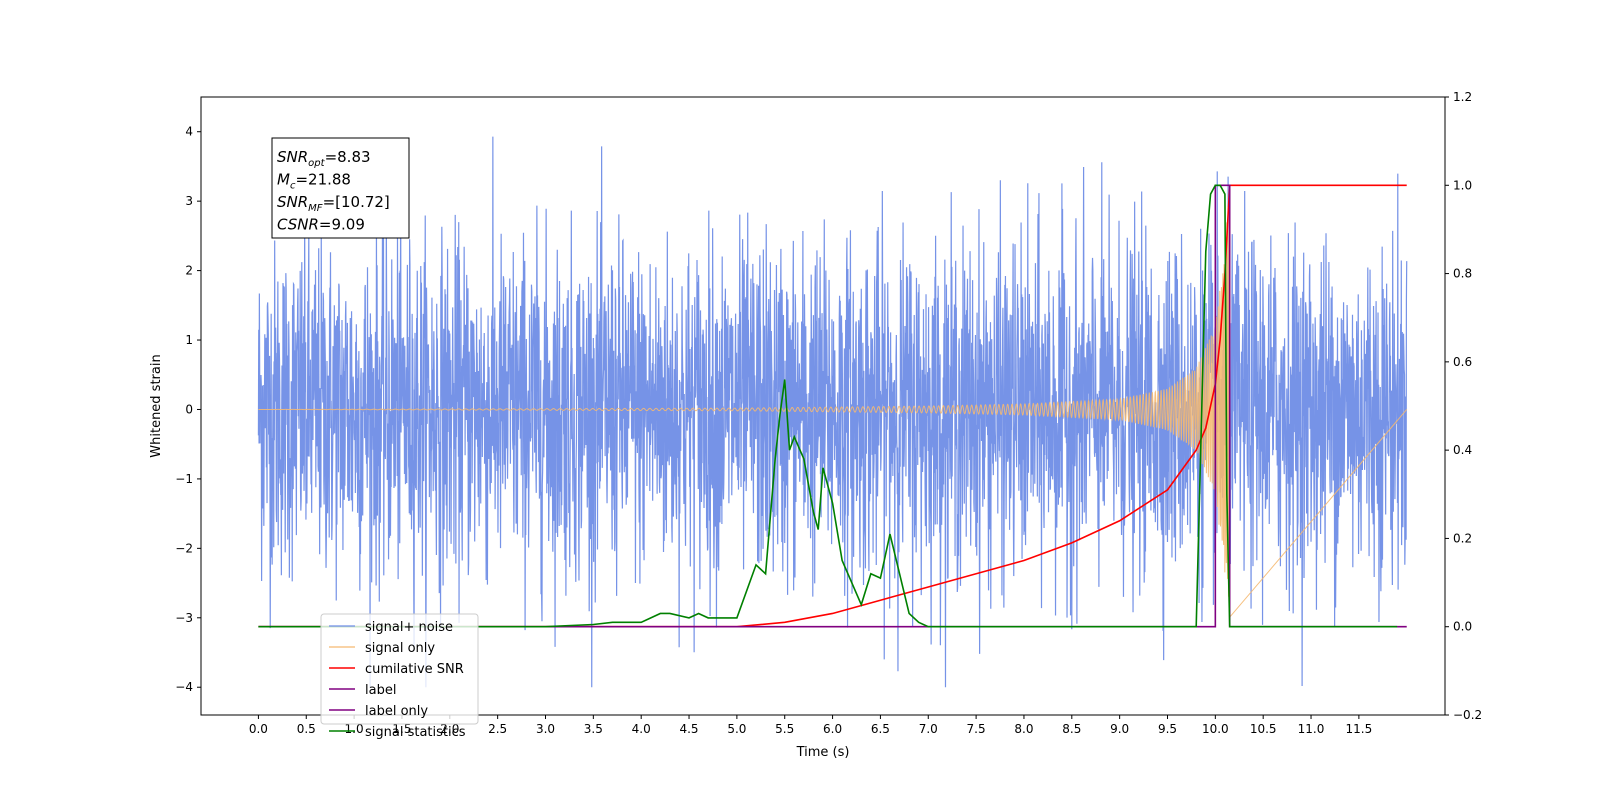 The image size is (1600, 800). Describe the element at coordinates (1167, 729) in the screenshot. I see `x-tick-label: 9.5` at that location.